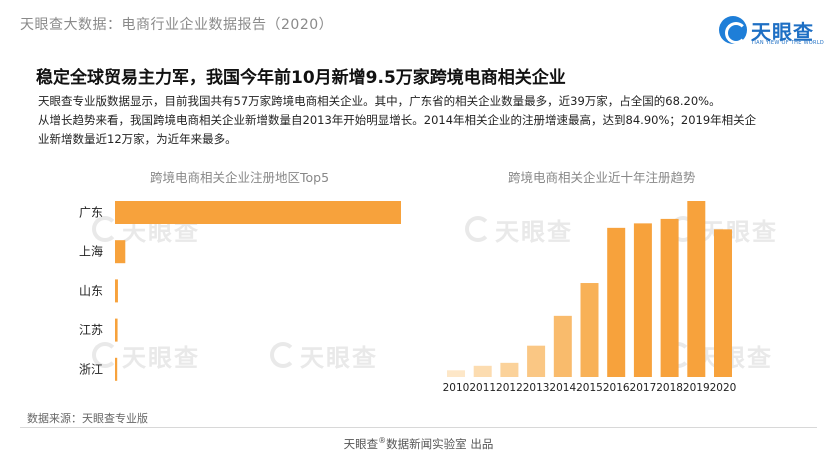  I want to click on footer-text: 数据新闻实验室 出品, so click(440, 444).